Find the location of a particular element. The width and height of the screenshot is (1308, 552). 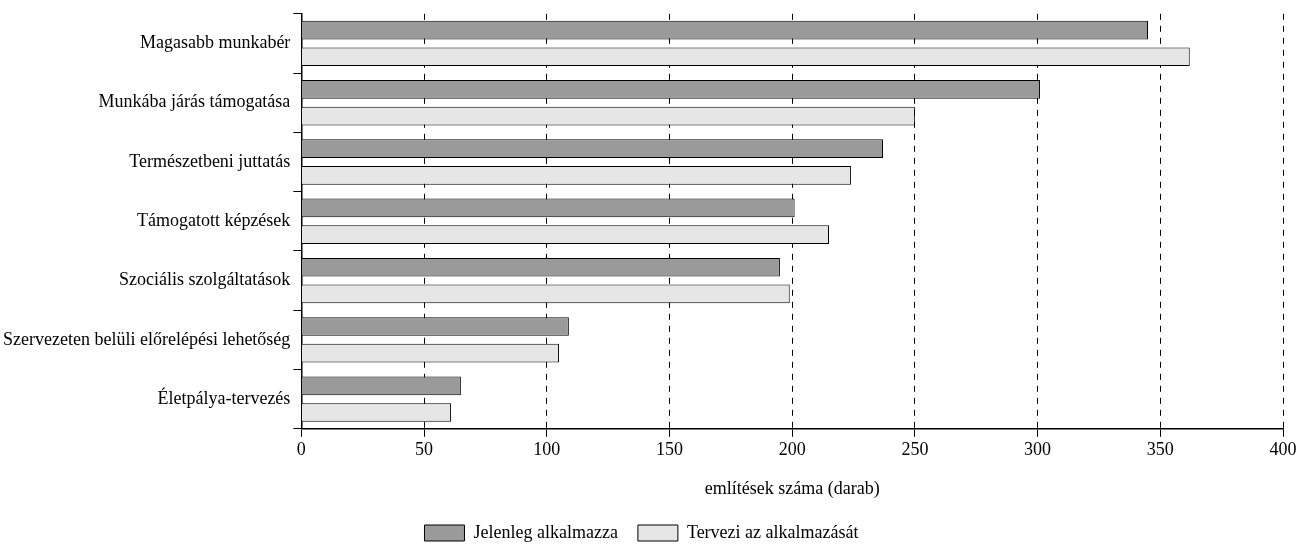

x-tick-label: 200 is located at coordinates (792, 449).